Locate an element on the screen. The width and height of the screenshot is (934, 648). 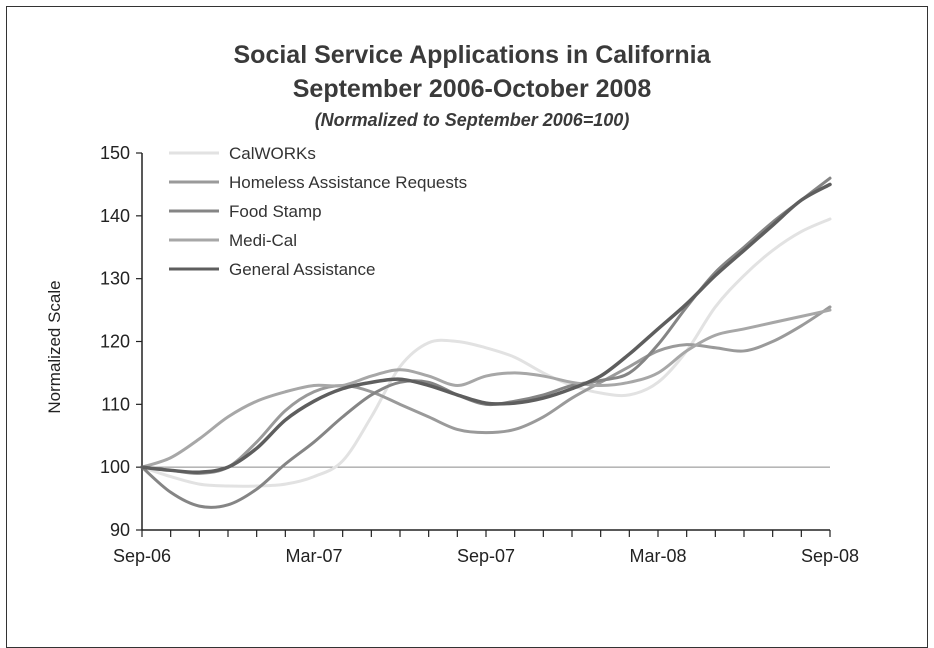
y-tick-label: 90 is located at coordinates (120, 530).